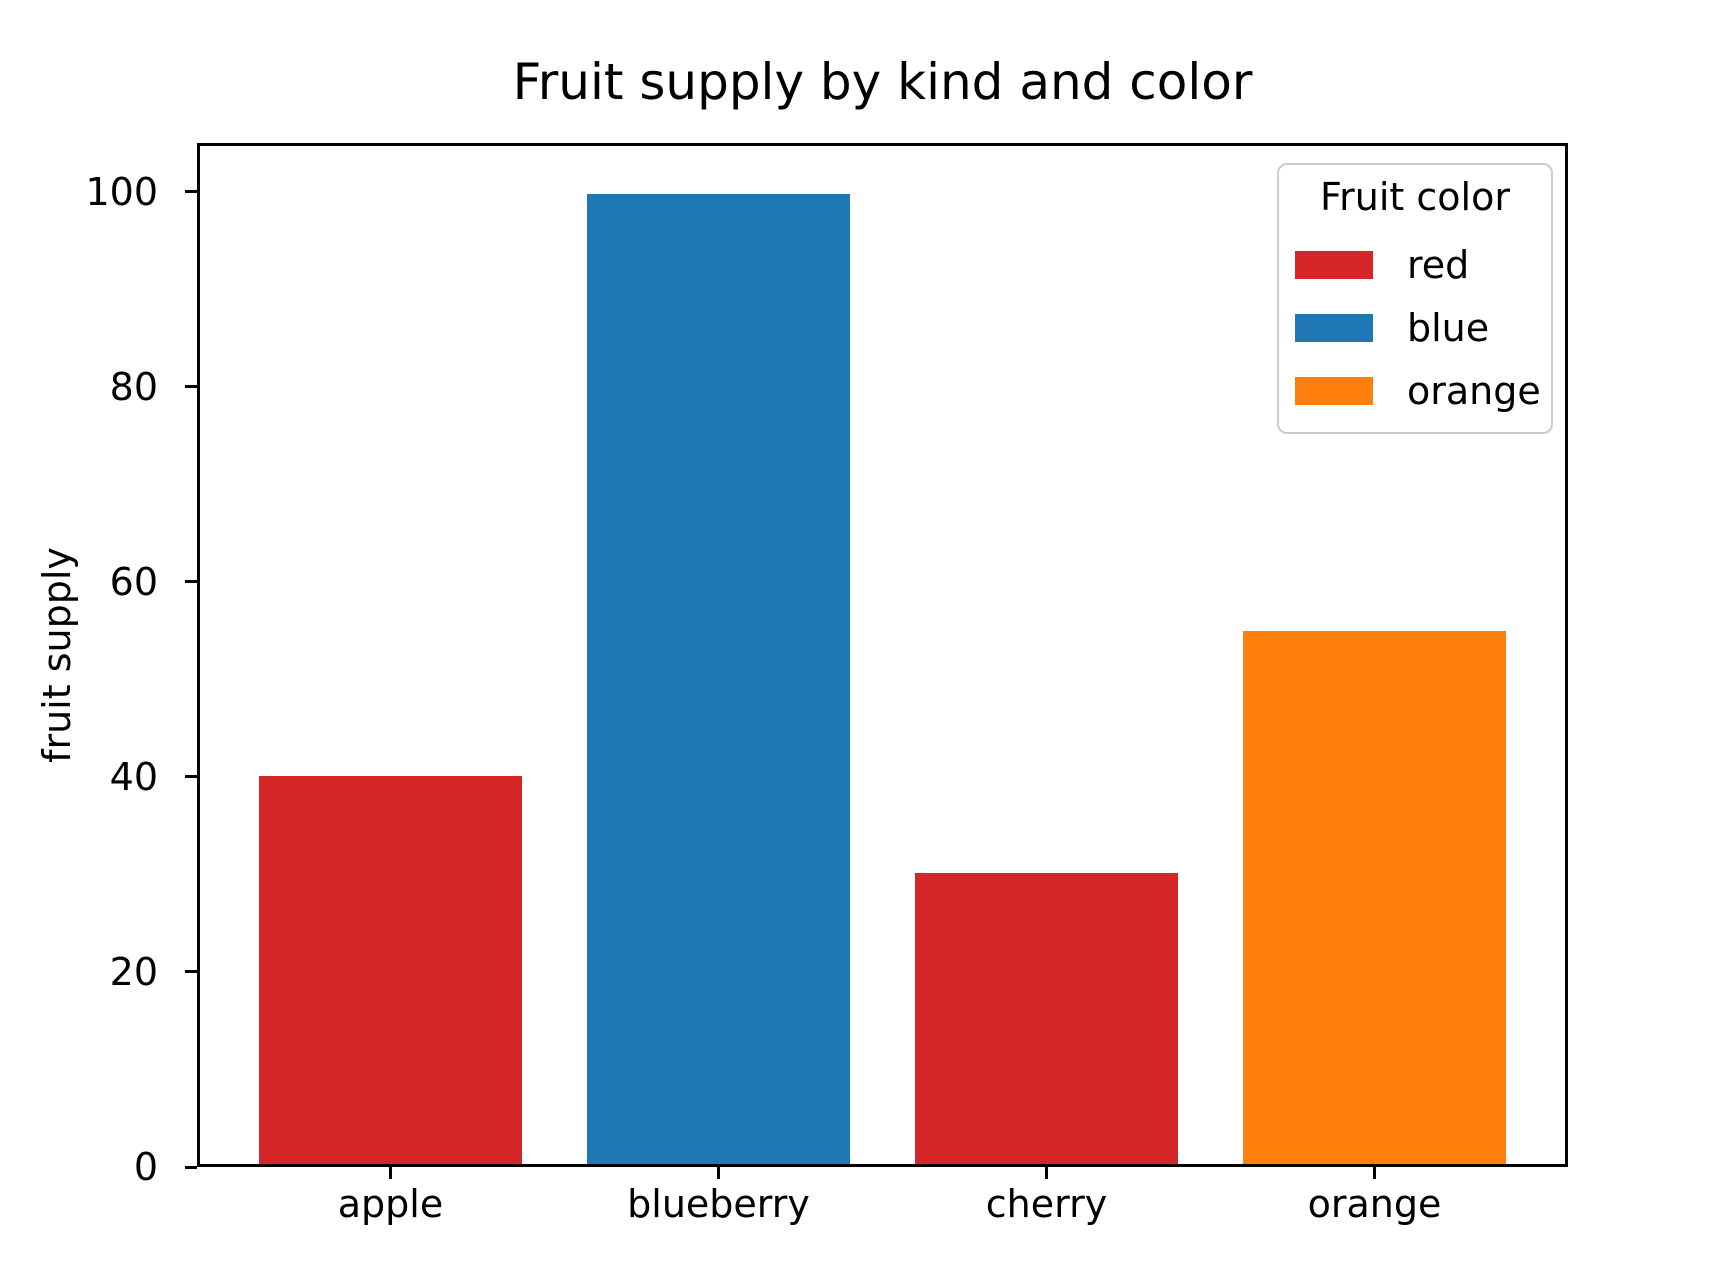 This screenshot has width=1729, height=1277. I want to click on bar-apple, so click(390, 970).